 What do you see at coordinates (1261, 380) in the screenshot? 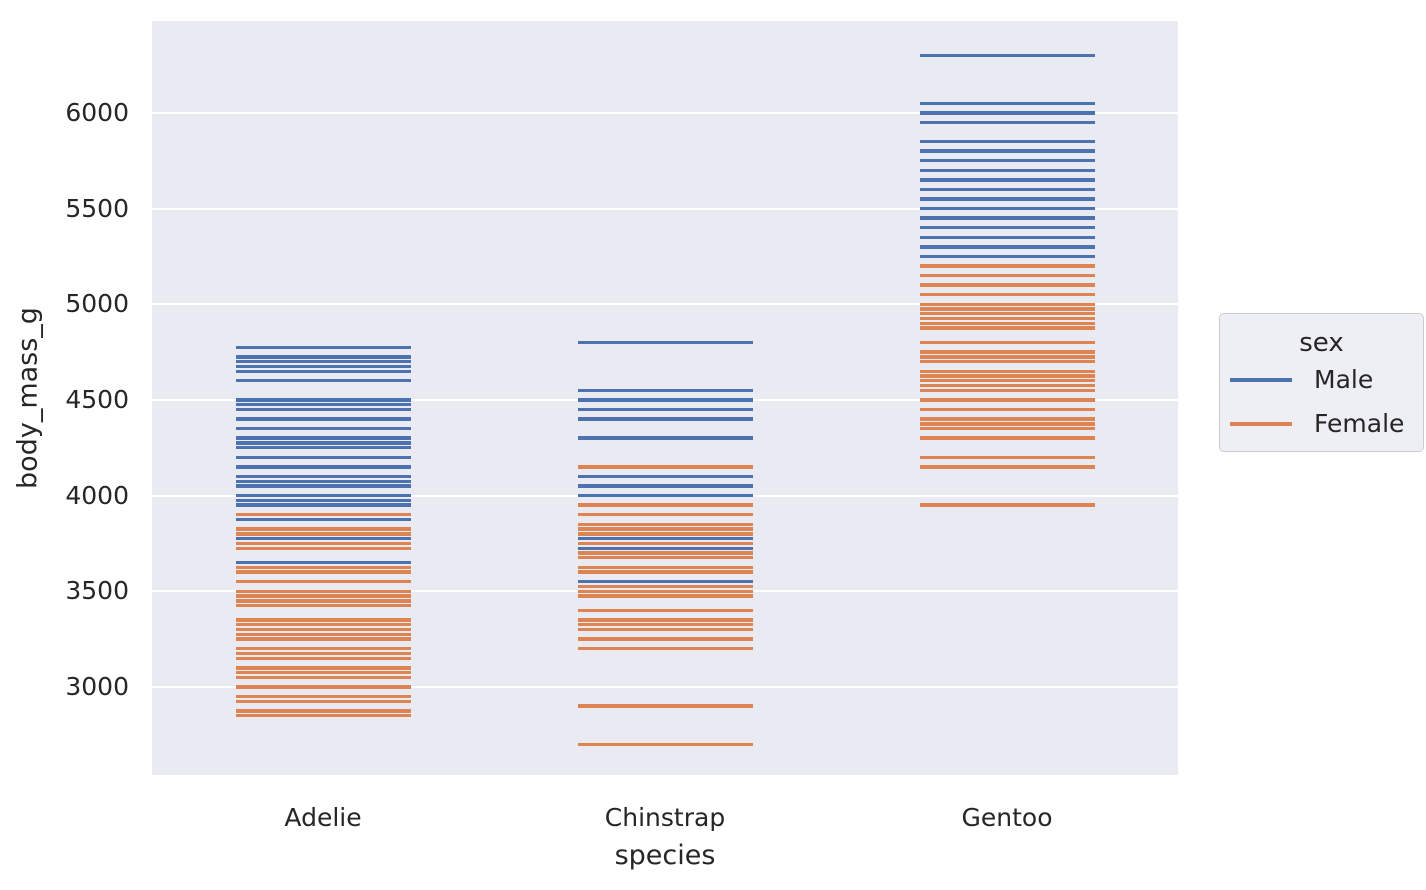
I see `male-line-swatch` at bounding box center [1261, 380].